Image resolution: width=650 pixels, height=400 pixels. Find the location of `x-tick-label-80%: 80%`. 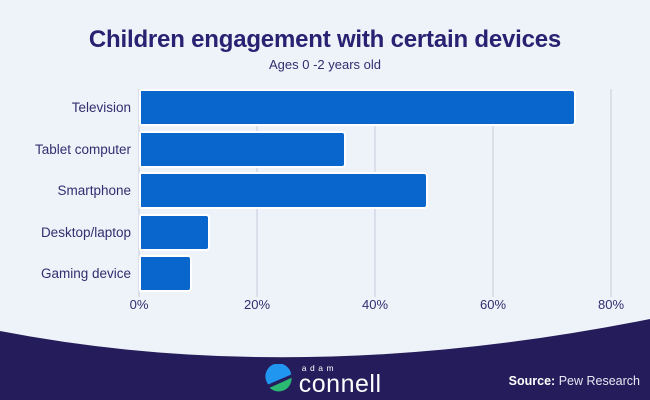

x-tick-label-80%: 80% is located at coordinates (611, 304).